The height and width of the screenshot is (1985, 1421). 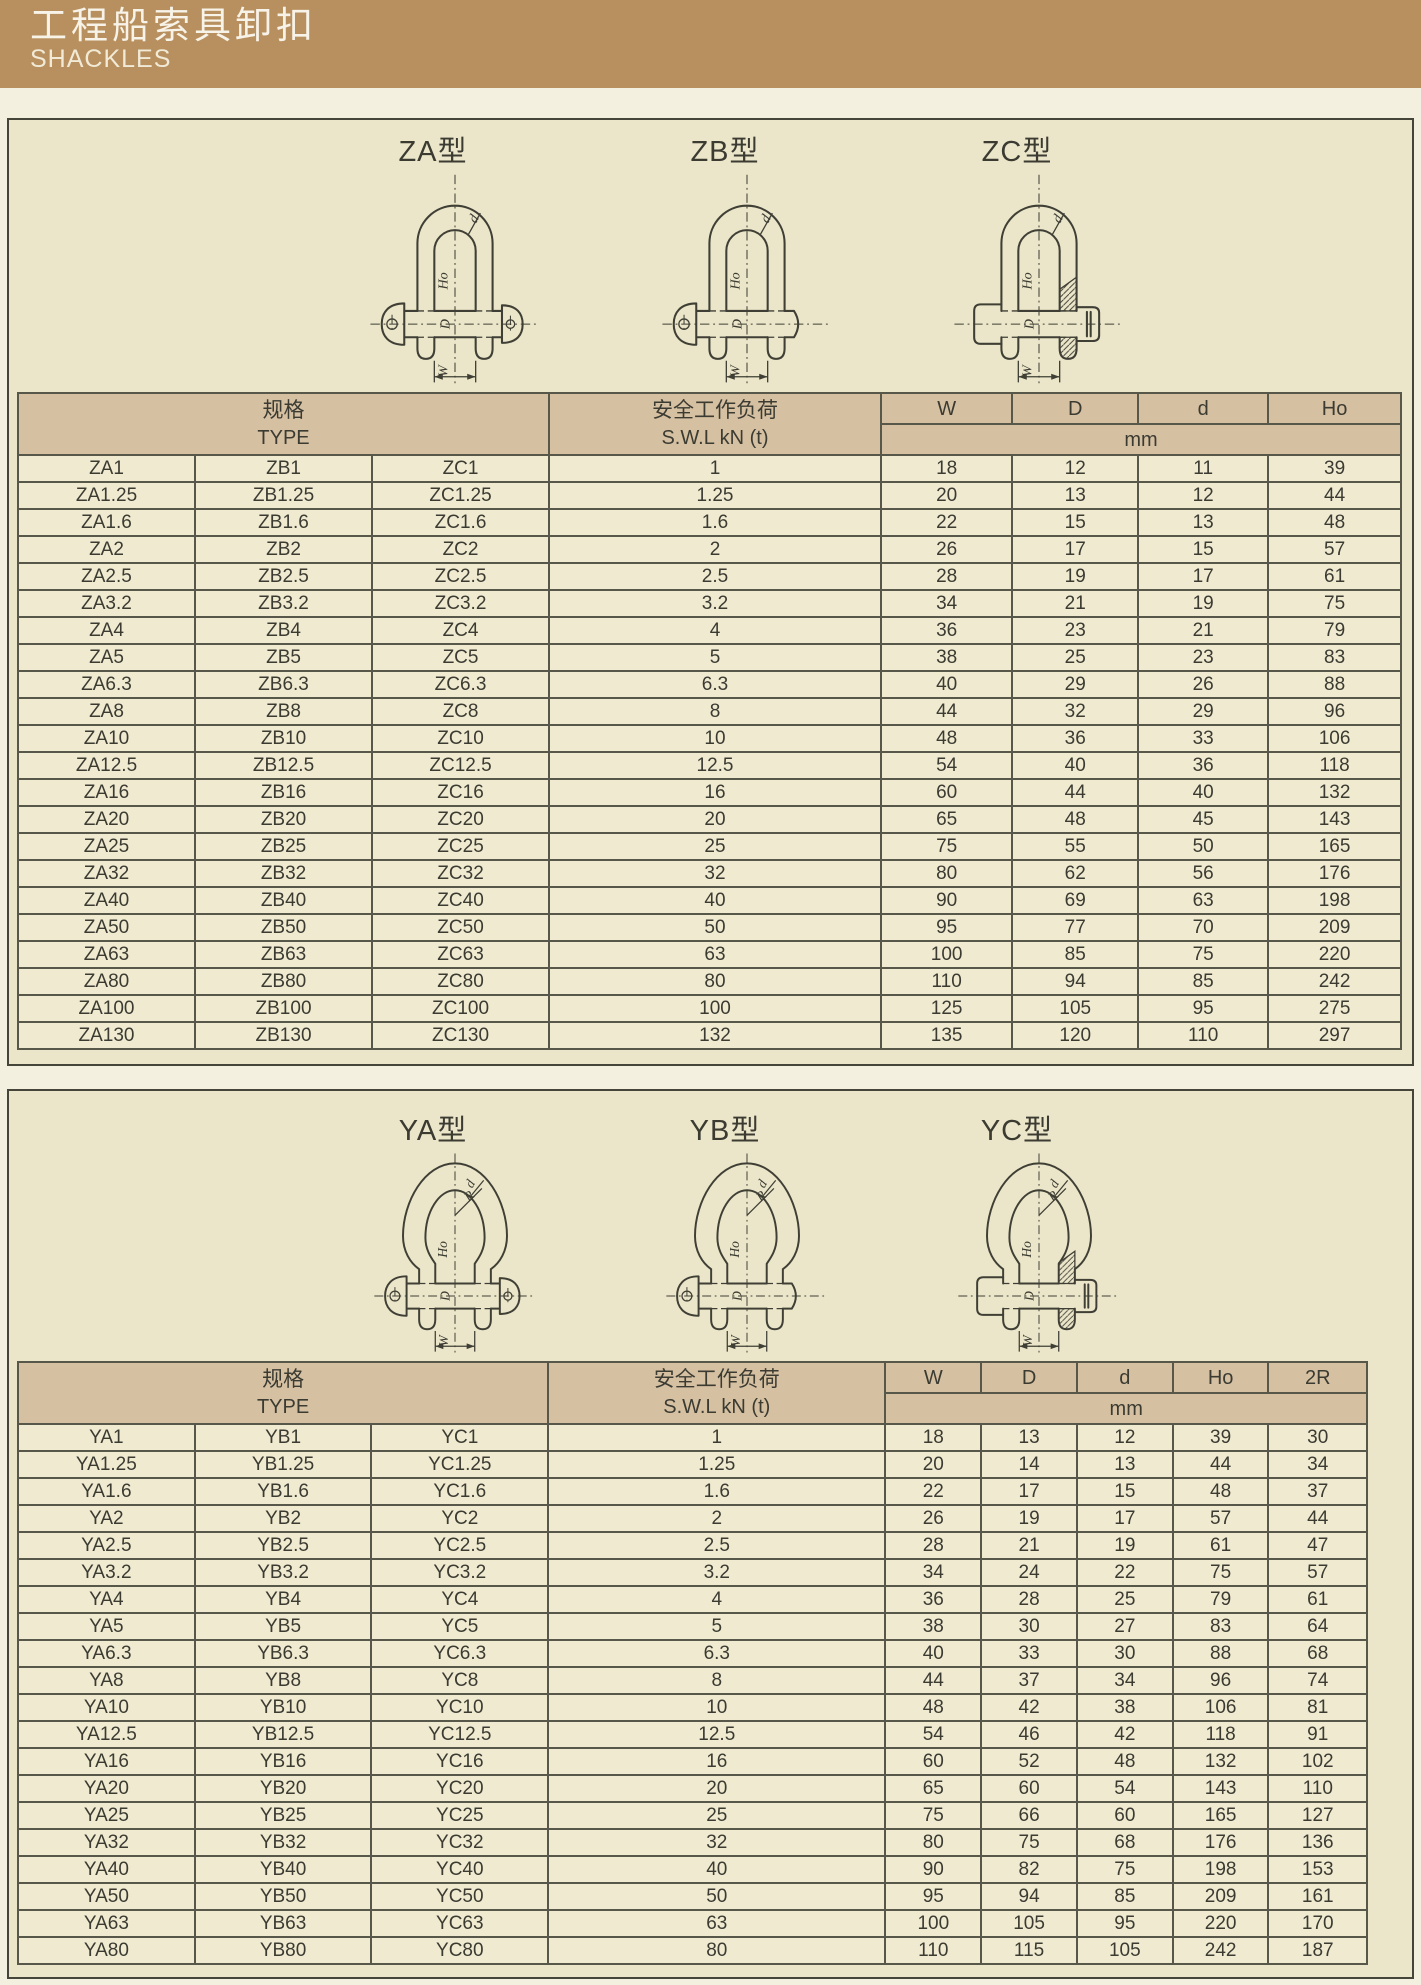 I want to click on table-row: YA2 YB2 YC2 2 26 19 17 57 44, so click(x=692, y=1518).